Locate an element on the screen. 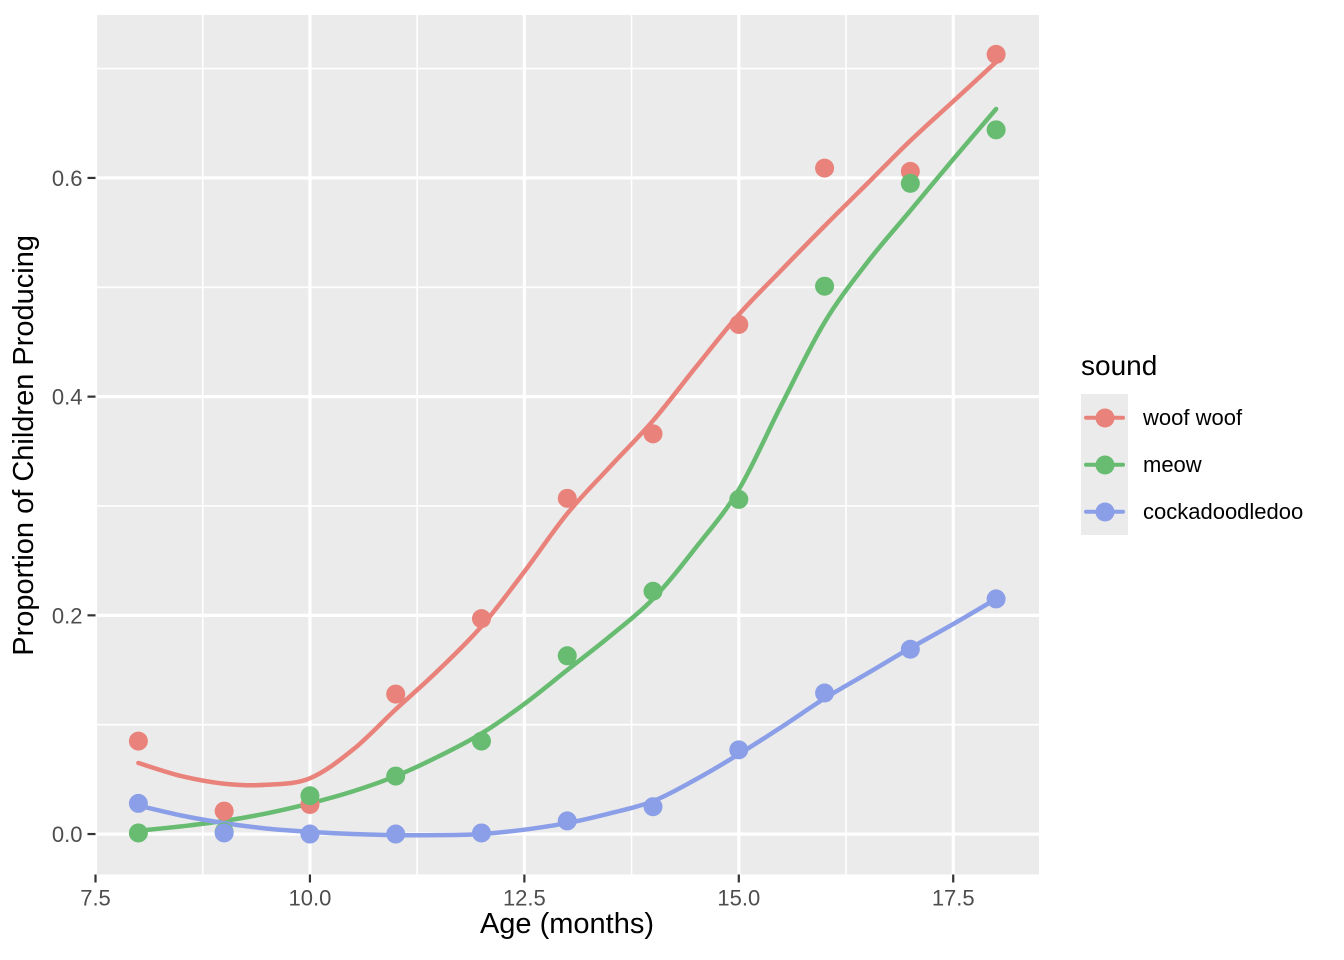 This screenshot has width=1344, height=960. legend-item-cockadoodledoo: cockadoodledoo is located at coordinates (1192, 511).